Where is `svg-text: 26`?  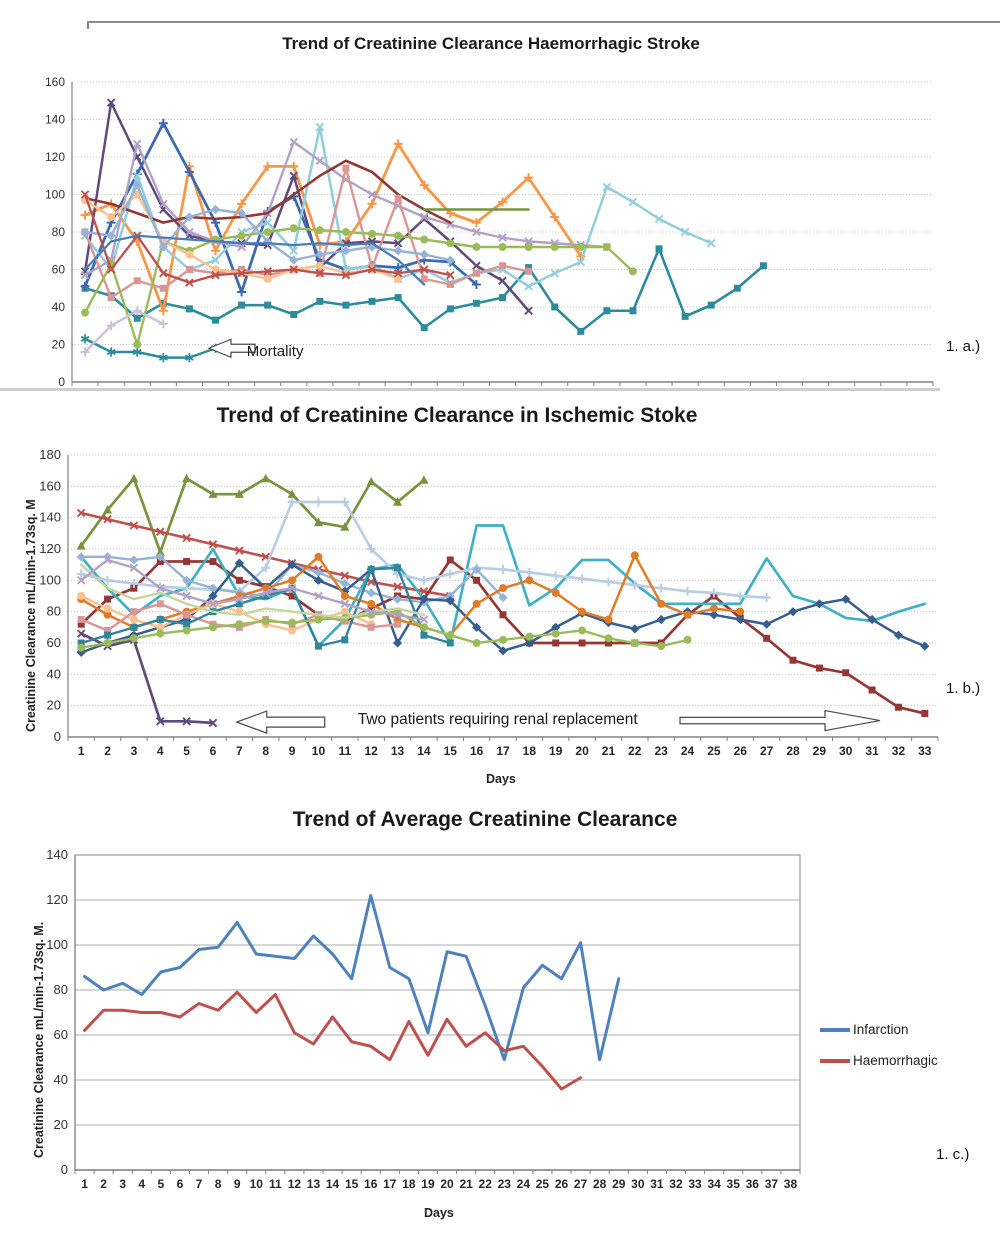
svg-text: 26 is located at coordinates (562, 1184).